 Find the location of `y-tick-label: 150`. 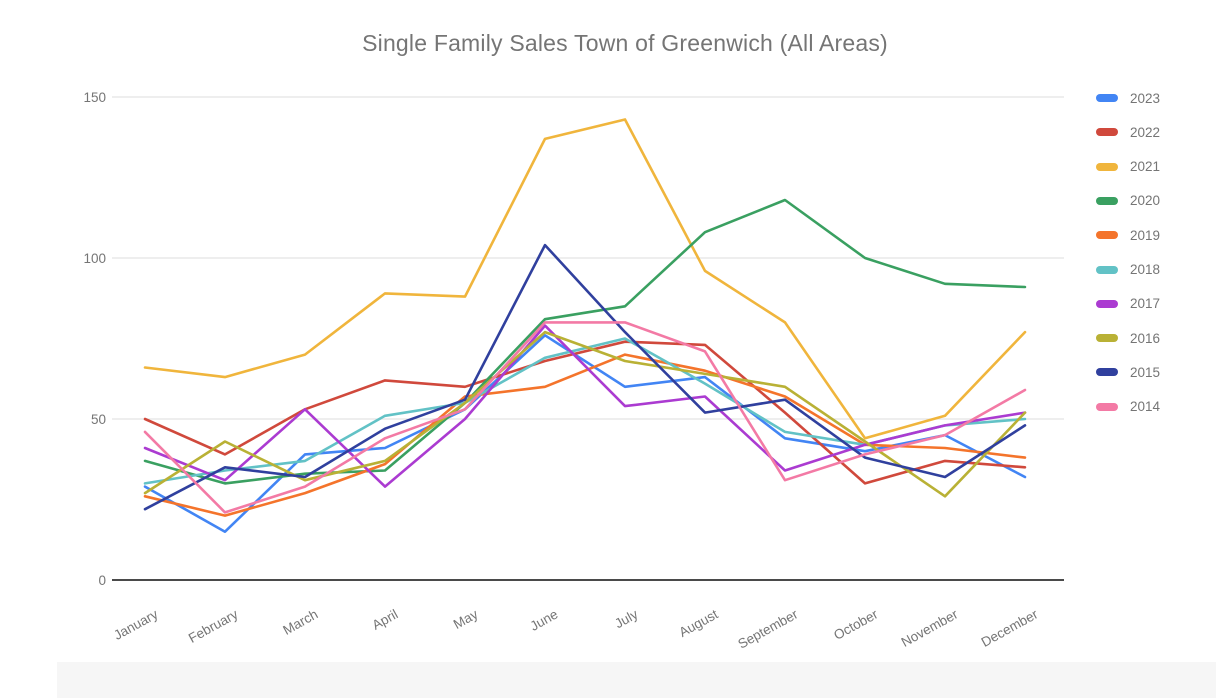

y-tick-label: 150 is located at coordinates (94, 97).